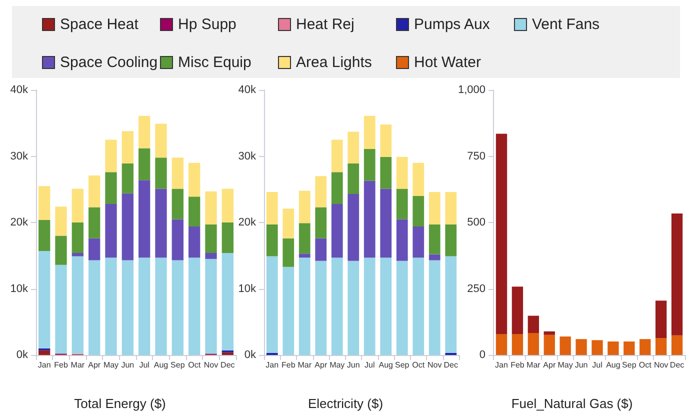  Describe the element at coordinates (447, 62) in the screenshot. I see `legend-label: Hot Water` at that location.